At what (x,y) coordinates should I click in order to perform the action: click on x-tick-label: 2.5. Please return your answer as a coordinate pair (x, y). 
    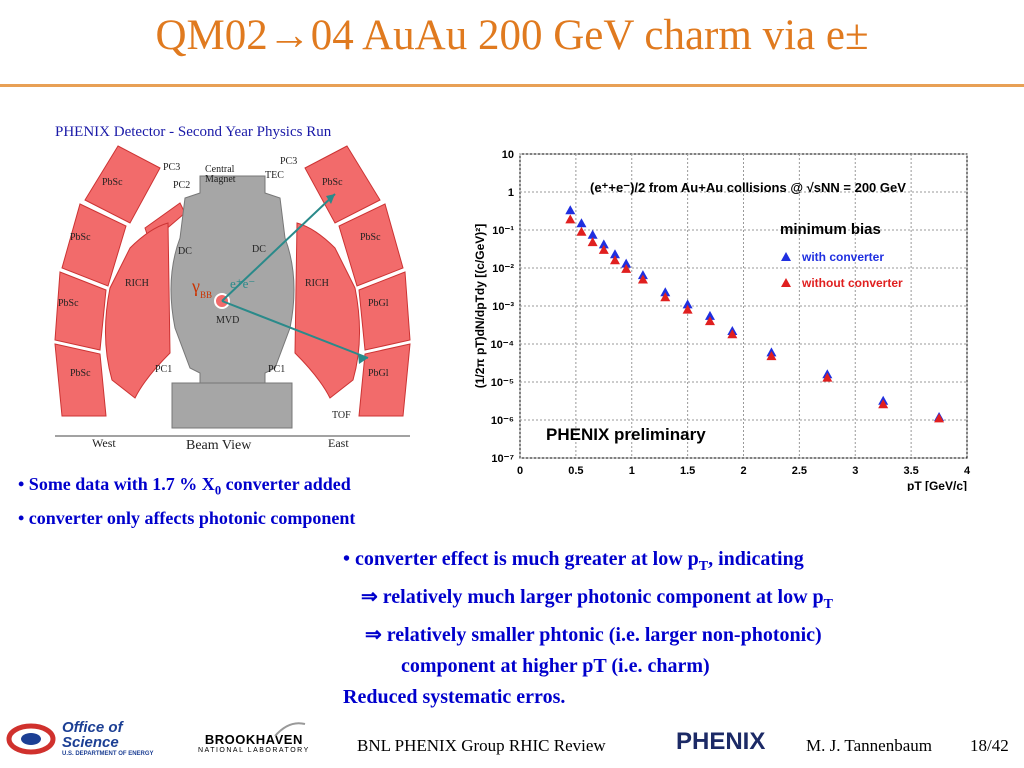
    Looking at the image, I should click on (799, 471).